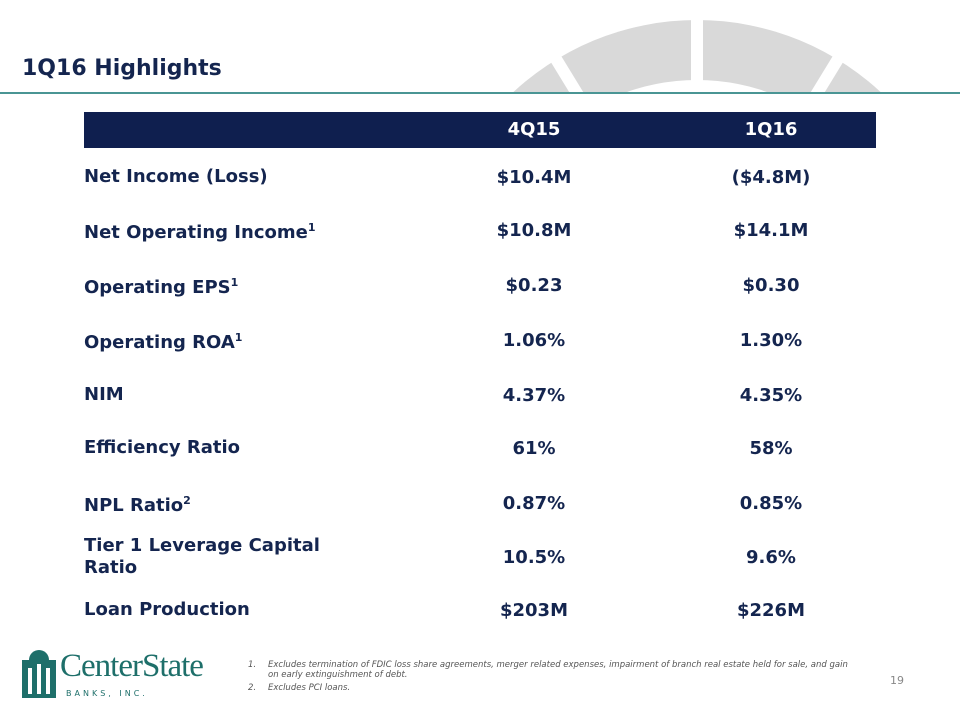  I want to click on cell-value: 1.06%, so click(534, 340).